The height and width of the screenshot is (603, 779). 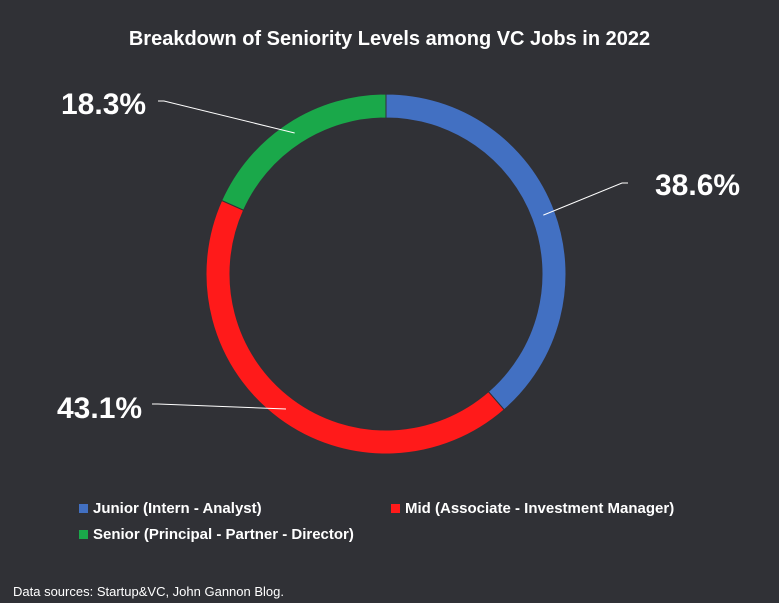 What do you see at coordinates (83, 508) in the screenshot?
I see `legend-swatch-junior` at bounding box center [83, 508].